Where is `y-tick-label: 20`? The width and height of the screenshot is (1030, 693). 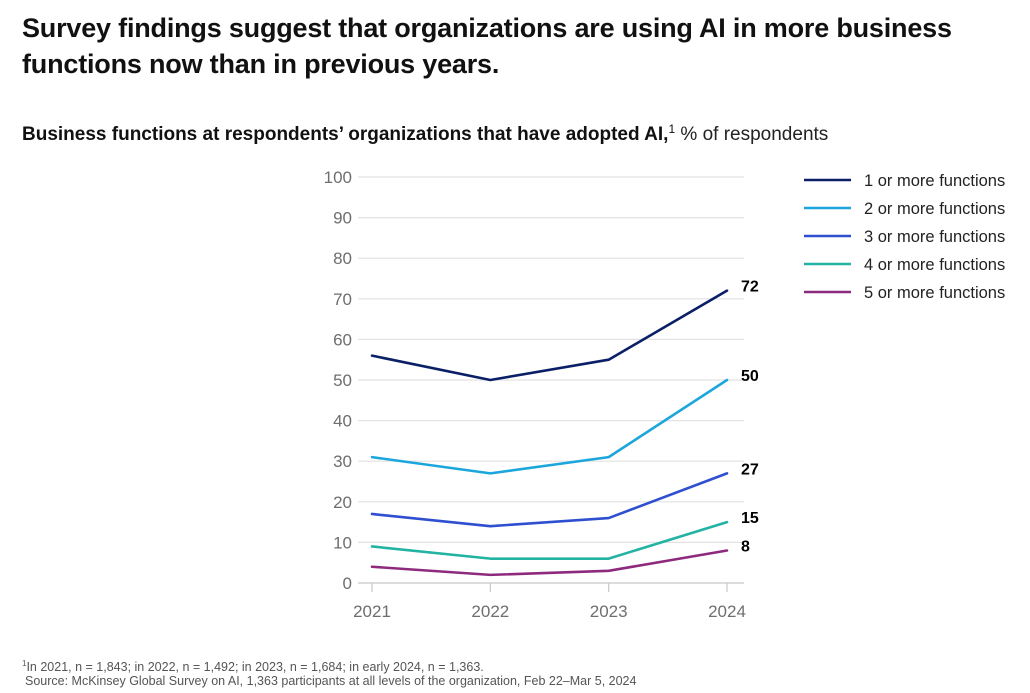 y-tick-label: 20 is located at coordinates (342, 502).